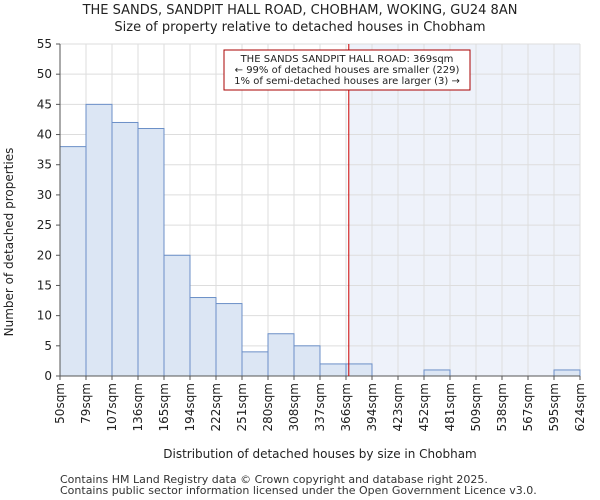 This screenshot has width=600, height=500. I want to click on y-tick-label: 20, so click(44, 255).